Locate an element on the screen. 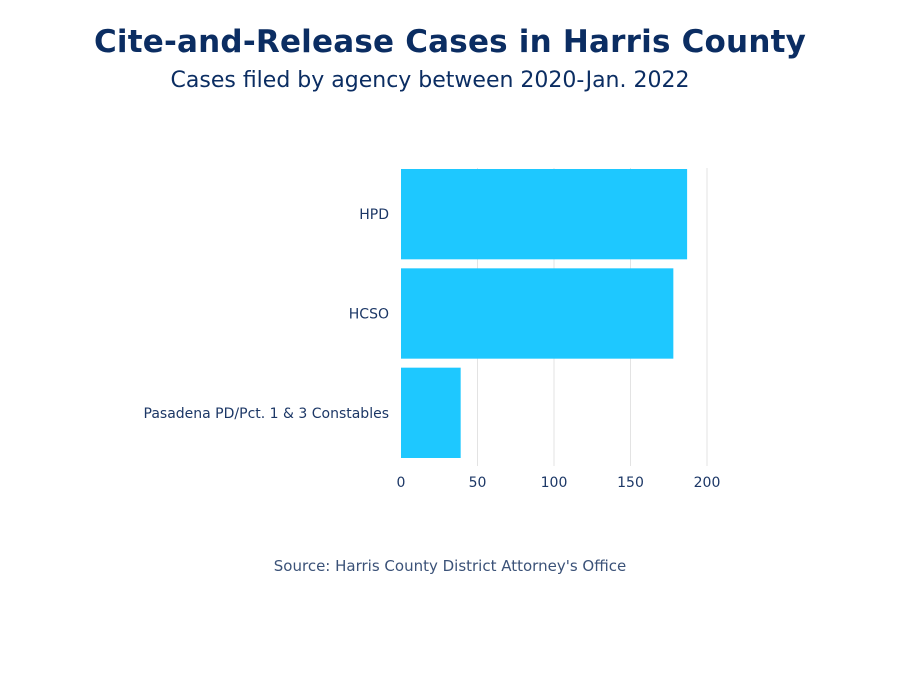 The width and height of the screenshot is (900, 675). x-tick-label: 100 is located at coordinates (554, 483).